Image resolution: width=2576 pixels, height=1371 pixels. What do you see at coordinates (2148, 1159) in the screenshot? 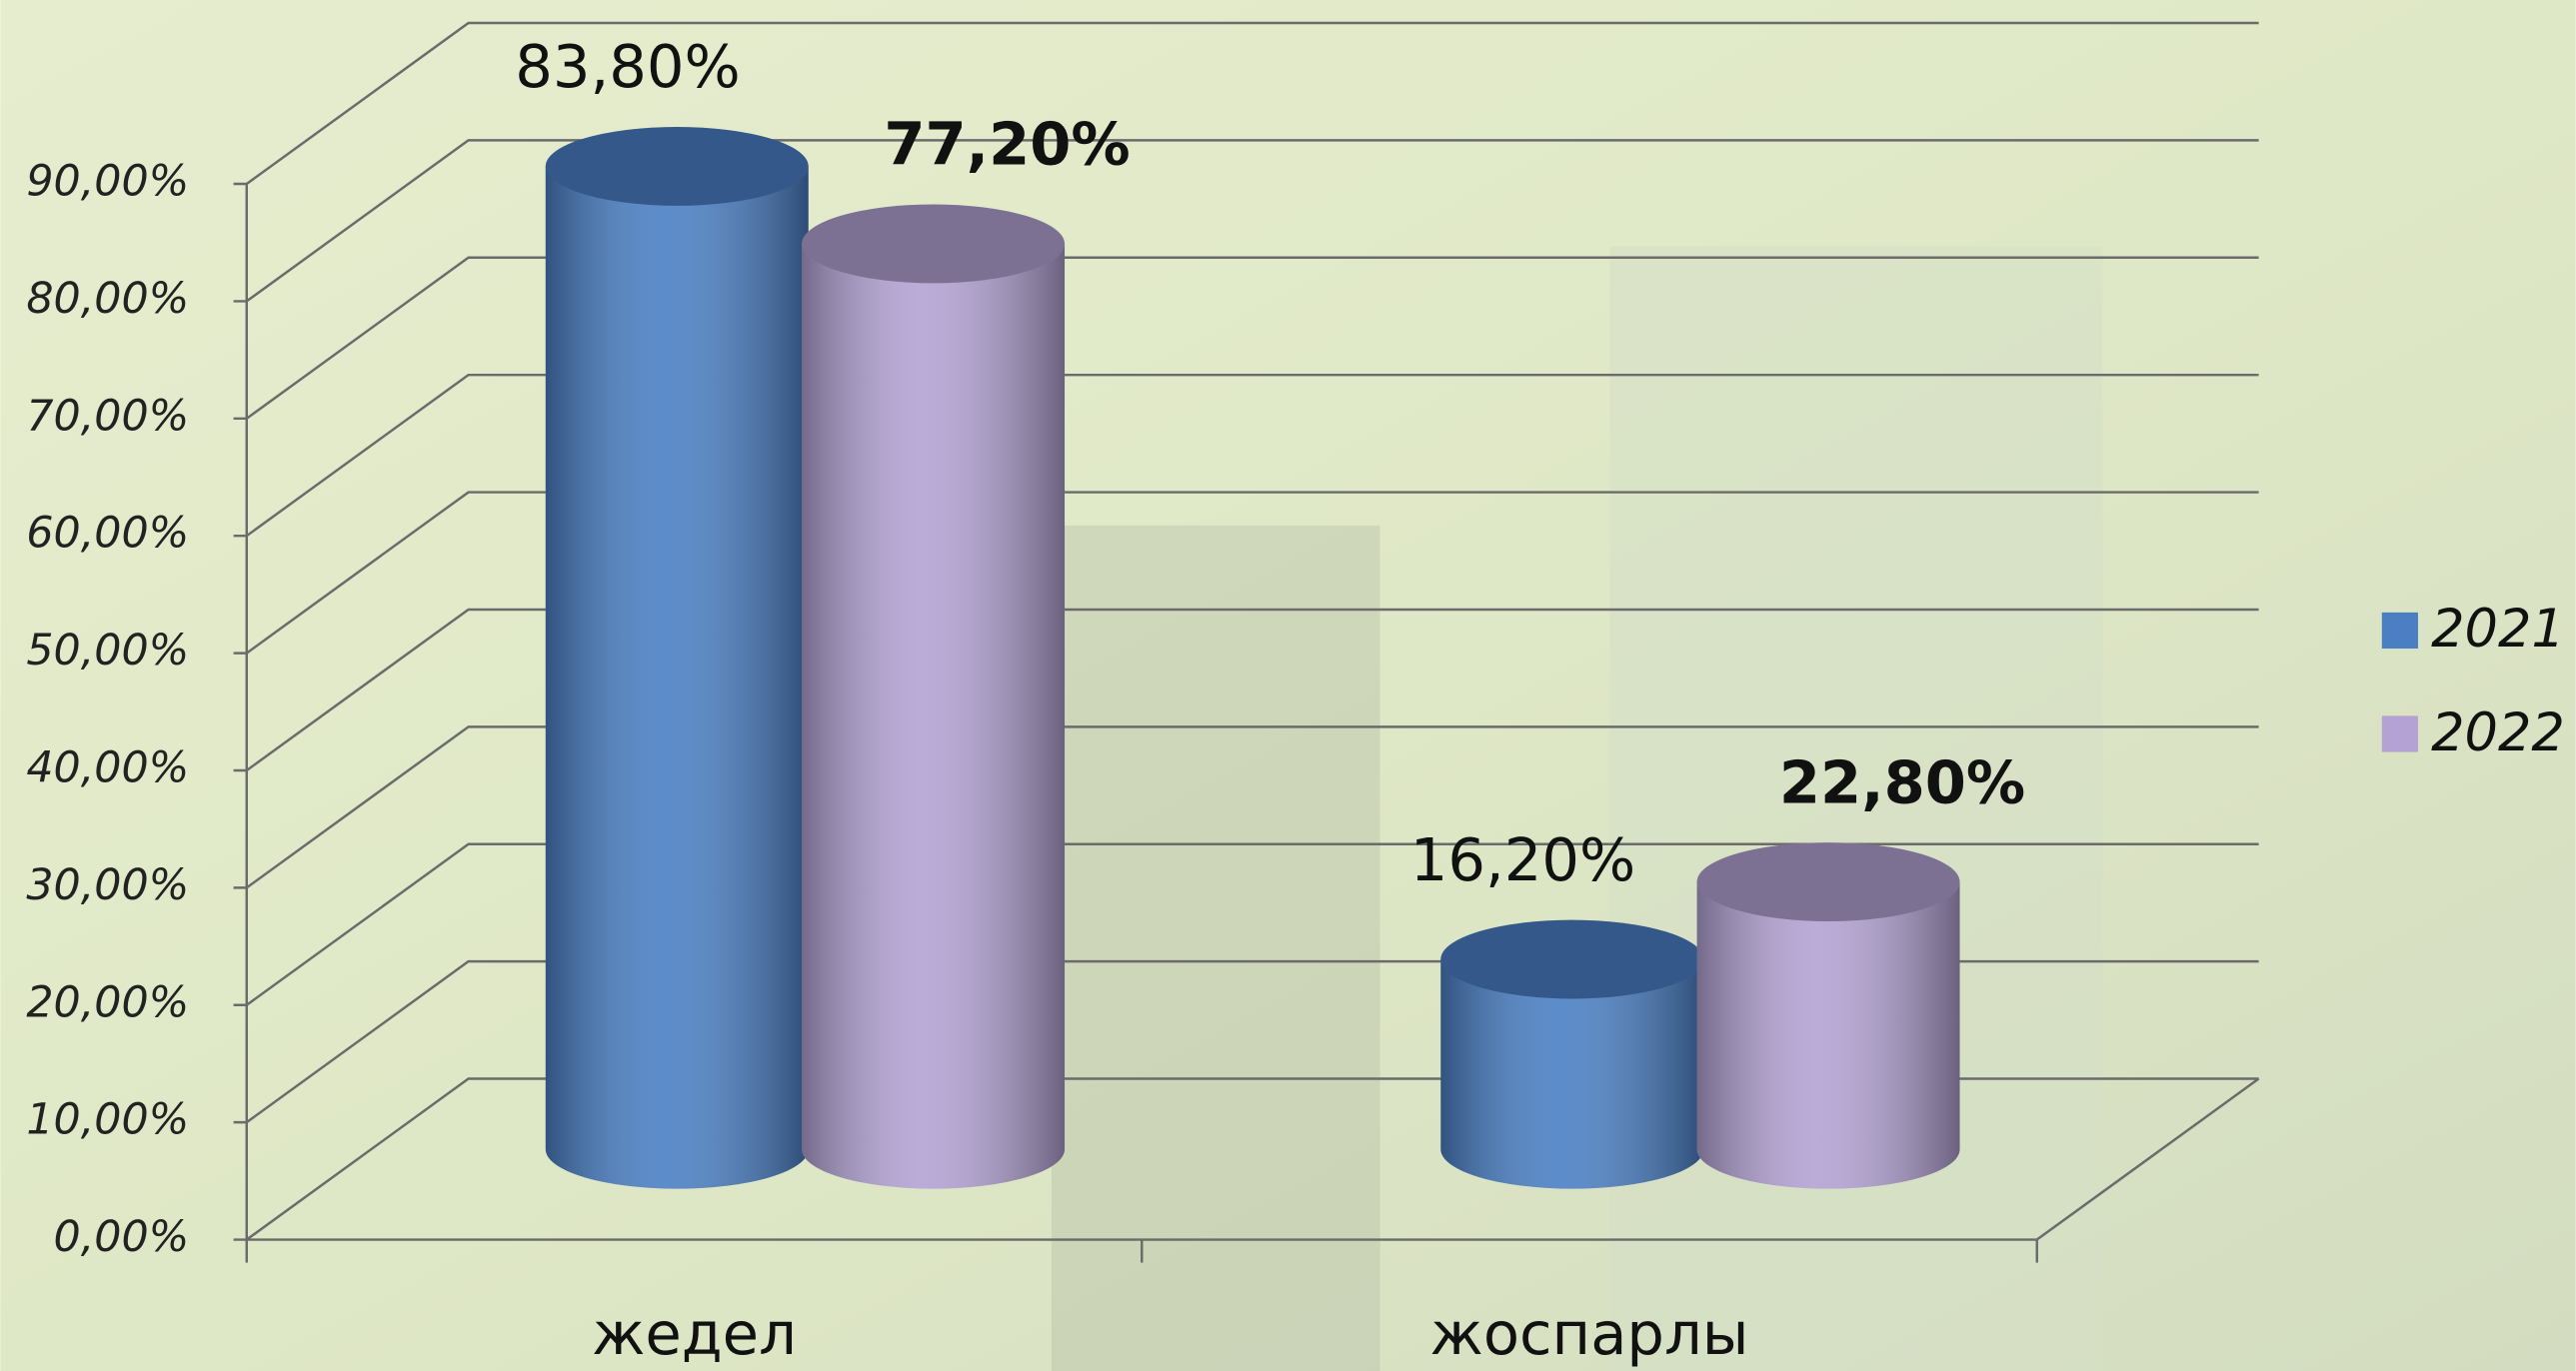
I see `floor-edge` at bounding box center [2148, 1159].